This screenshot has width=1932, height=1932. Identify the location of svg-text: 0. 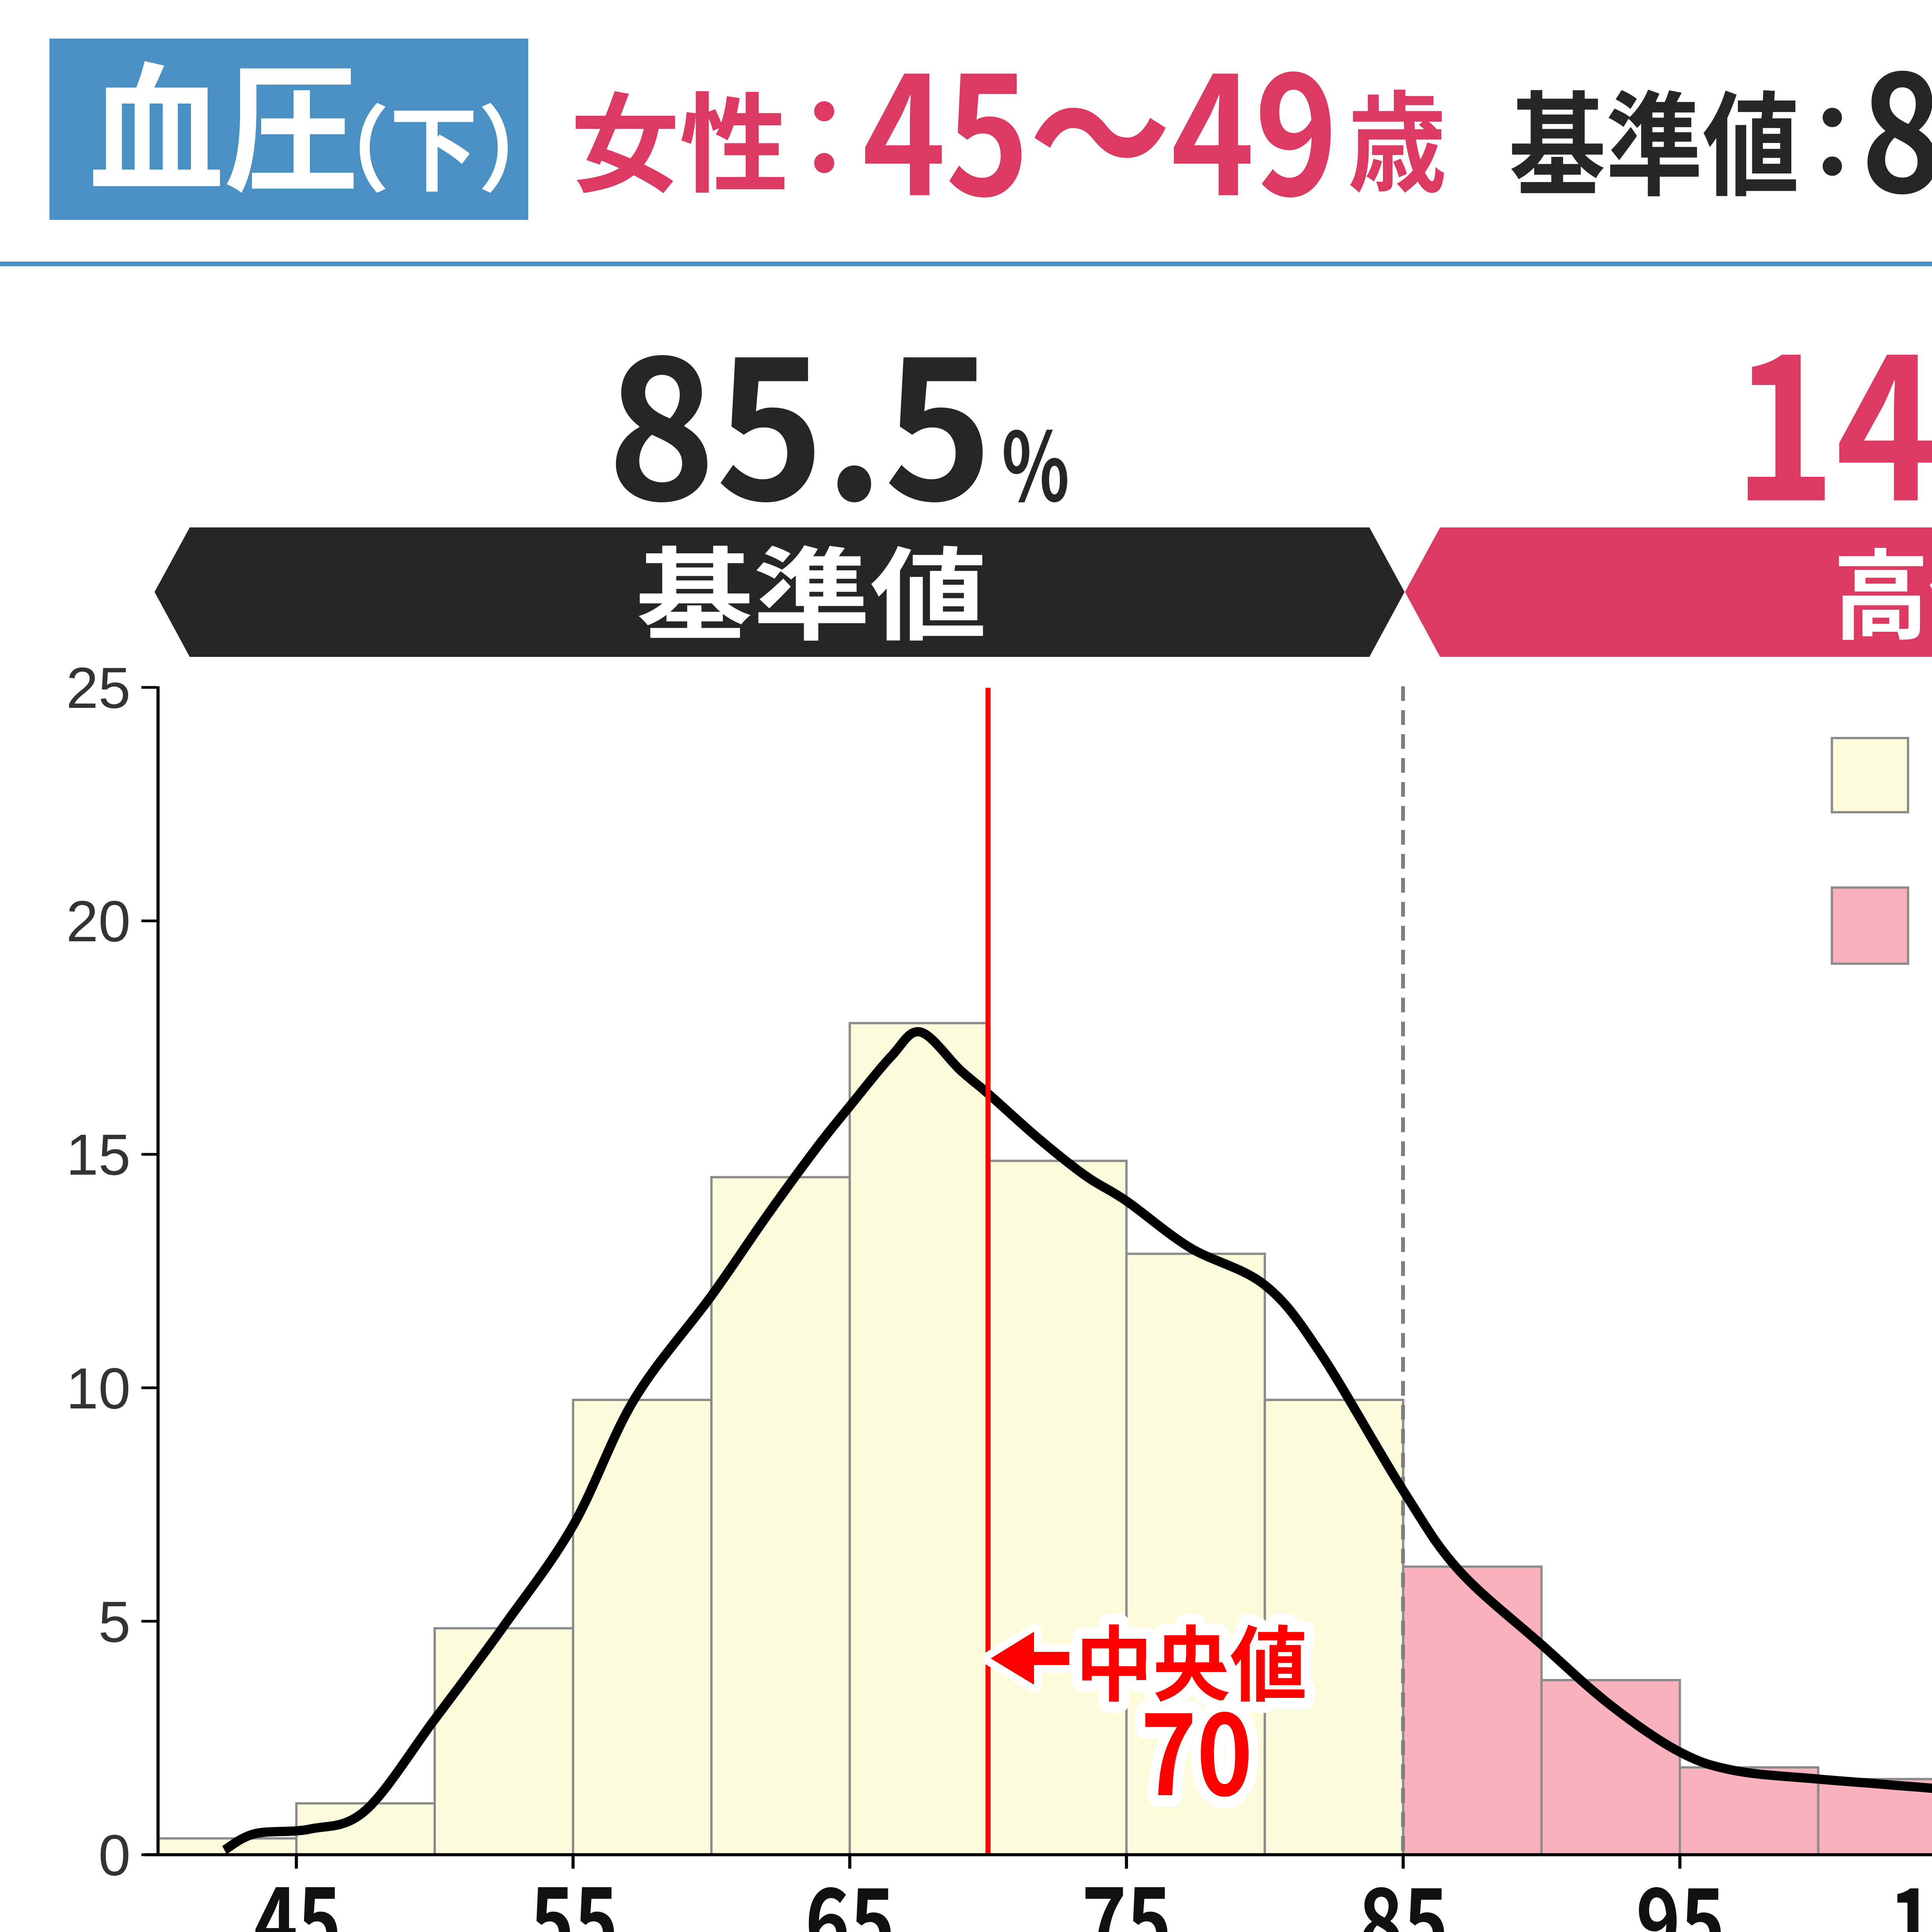
(115, 1856).